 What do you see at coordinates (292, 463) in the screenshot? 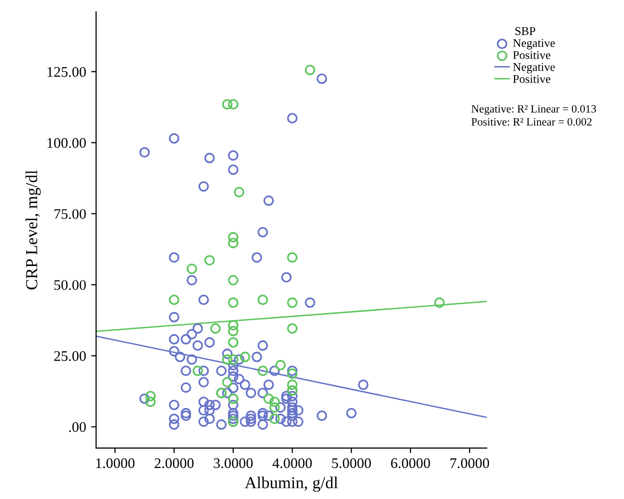
I see `x-tick-label: 4.0000` at bounding box center [292, 463].